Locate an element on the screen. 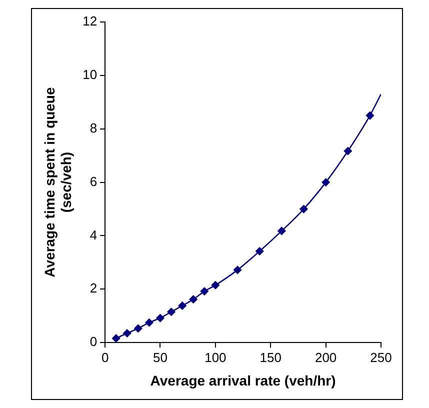 This screenshot has width=429, height=408. x-tick-label: 50 is located at coordinates (160, 357).